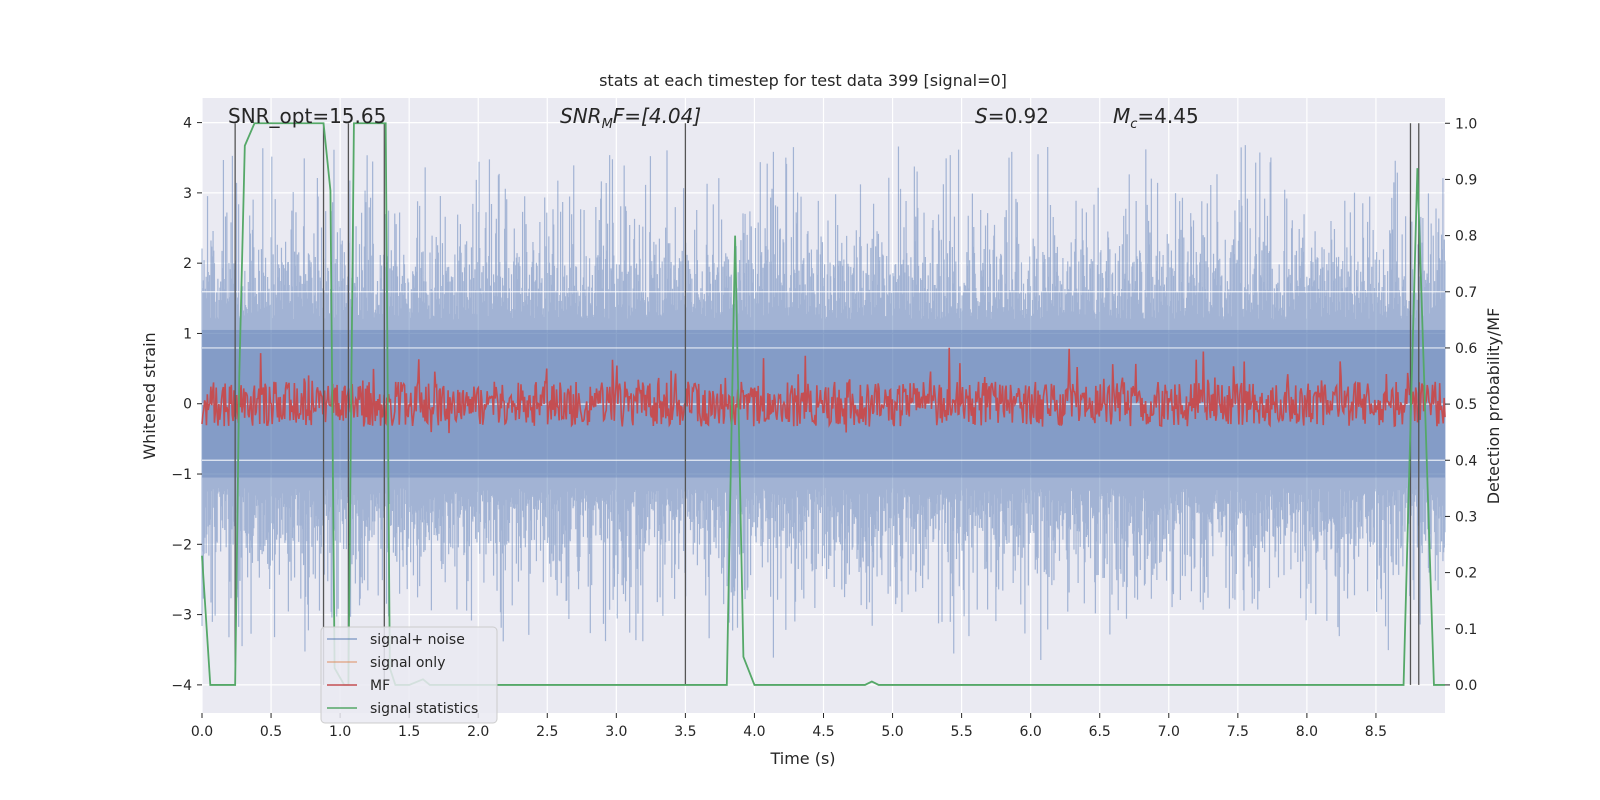 Image resolution: width=1600 pixels, height=800 pixels. I want to click on legend-box, so click(409, 675).